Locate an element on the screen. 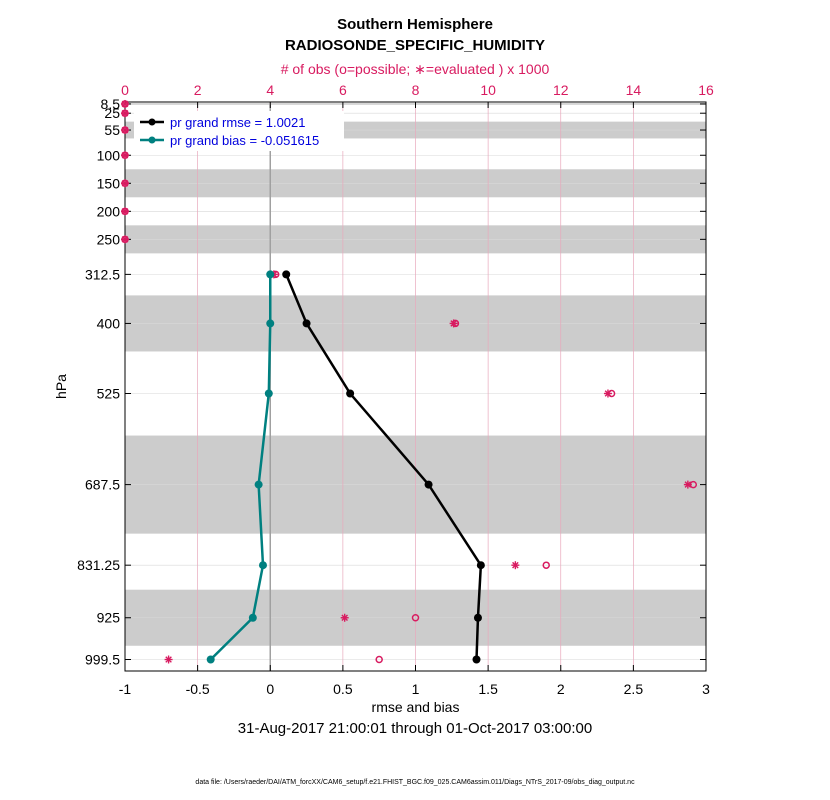 The height and width of the screenshot is (800, 830). legend-rmse-label: pr grand rmse = 1.0021 is located at coordinates (238, 122).